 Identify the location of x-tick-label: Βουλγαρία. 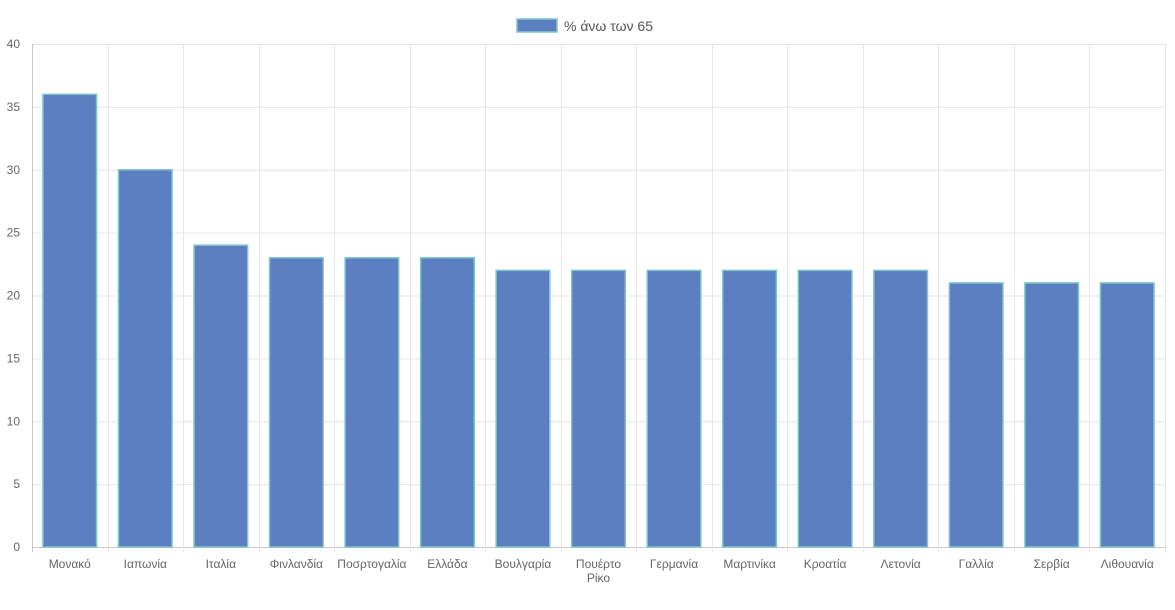
(523, 564).